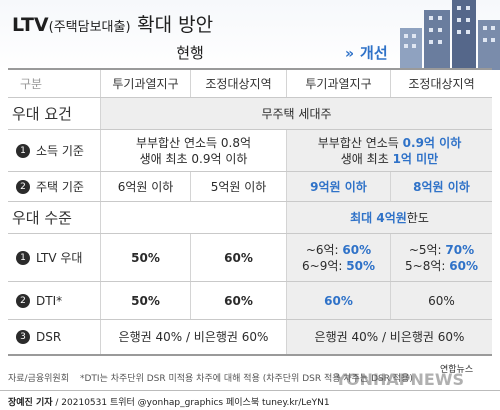  I want to click on ltv-c4-line2a: 5~8억:, so click(427, 265).